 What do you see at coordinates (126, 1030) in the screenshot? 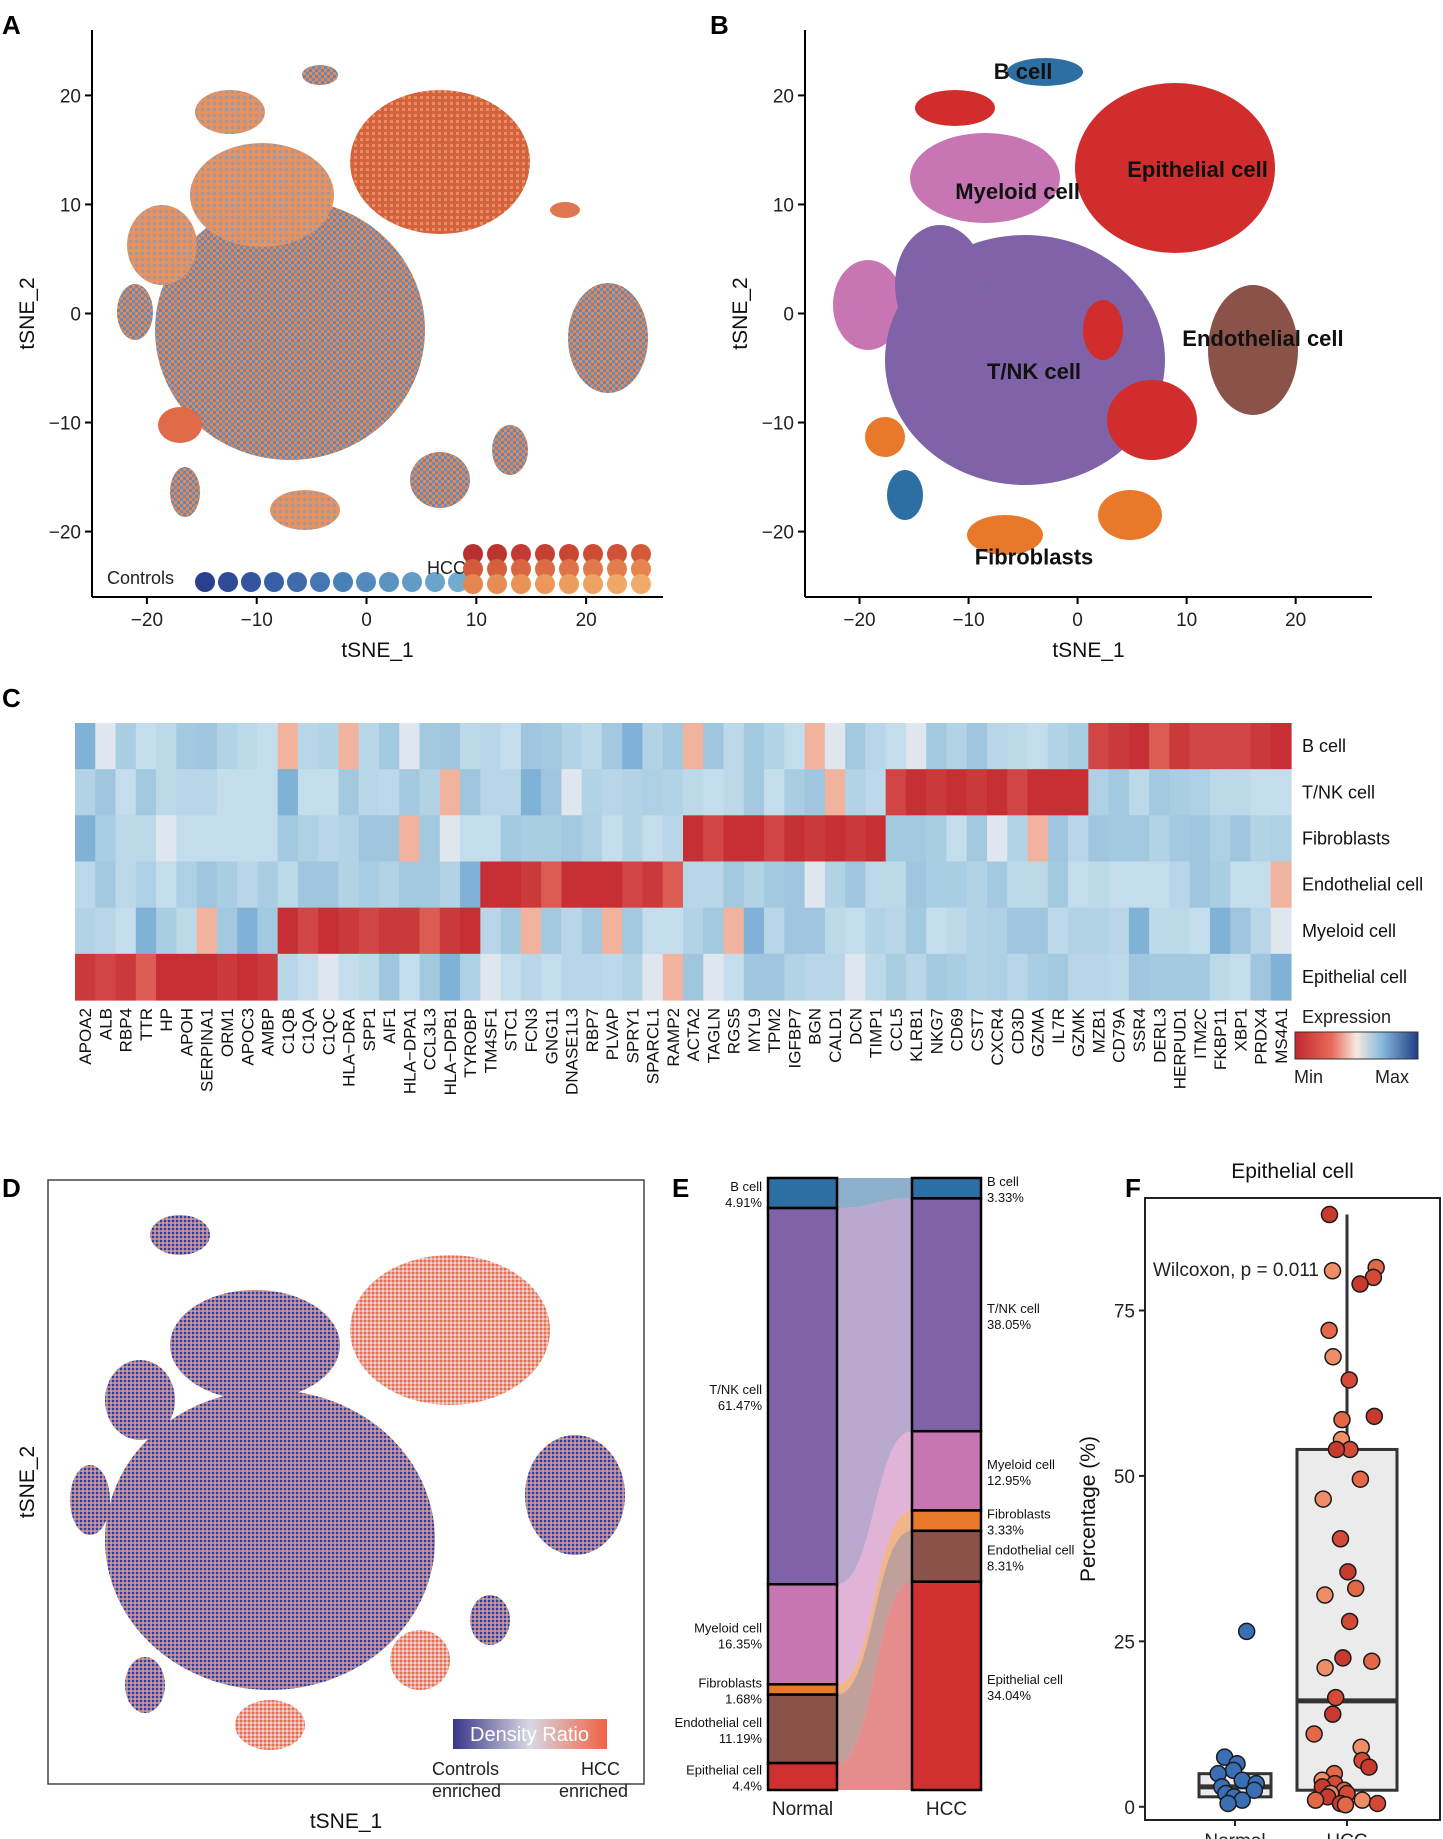
I see `heatmap-column-label: RBP4` at bounding box center [126, 1030].